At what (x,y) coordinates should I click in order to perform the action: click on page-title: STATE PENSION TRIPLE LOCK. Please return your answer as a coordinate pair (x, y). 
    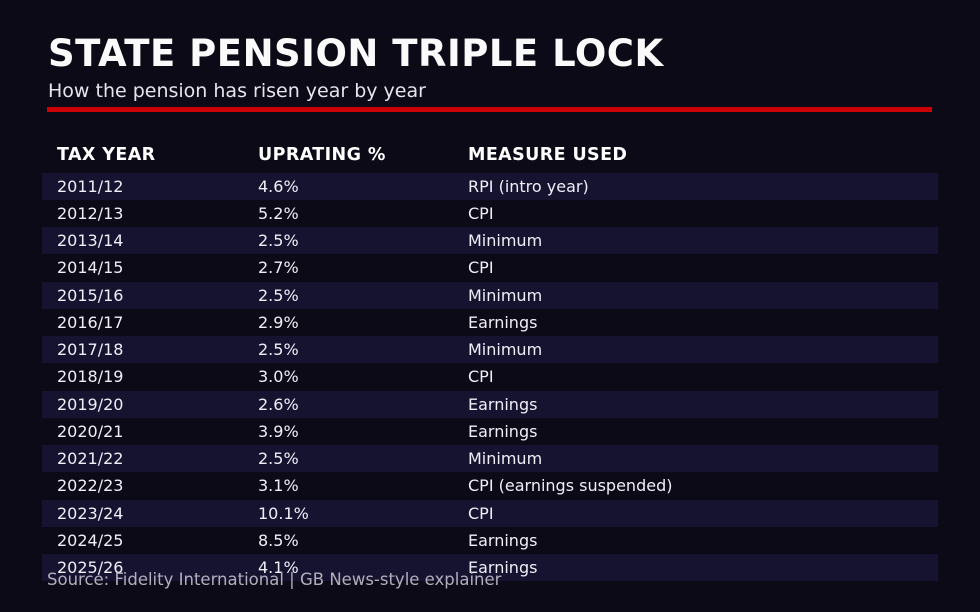
    Looking at the image, I should click on (356, 53).